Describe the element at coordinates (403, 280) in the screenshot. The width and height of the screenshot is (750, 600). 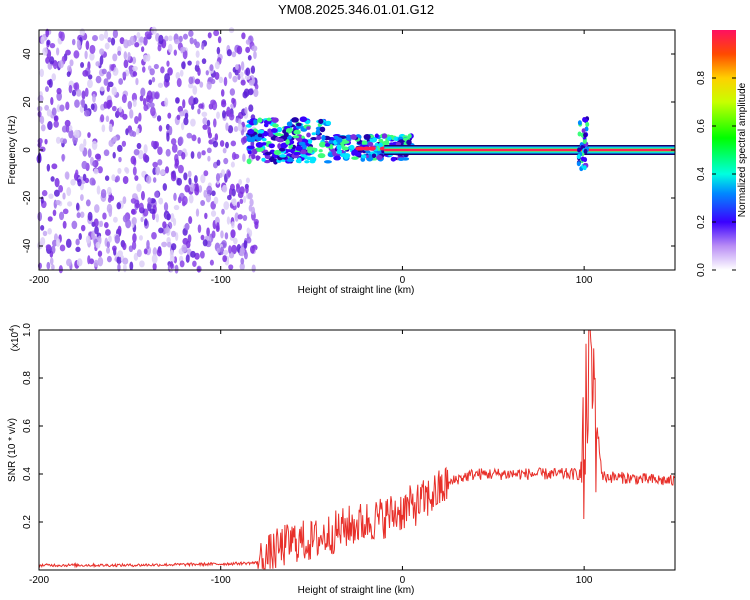
I see `spectrogram-x-tick-label: 0` at that location.